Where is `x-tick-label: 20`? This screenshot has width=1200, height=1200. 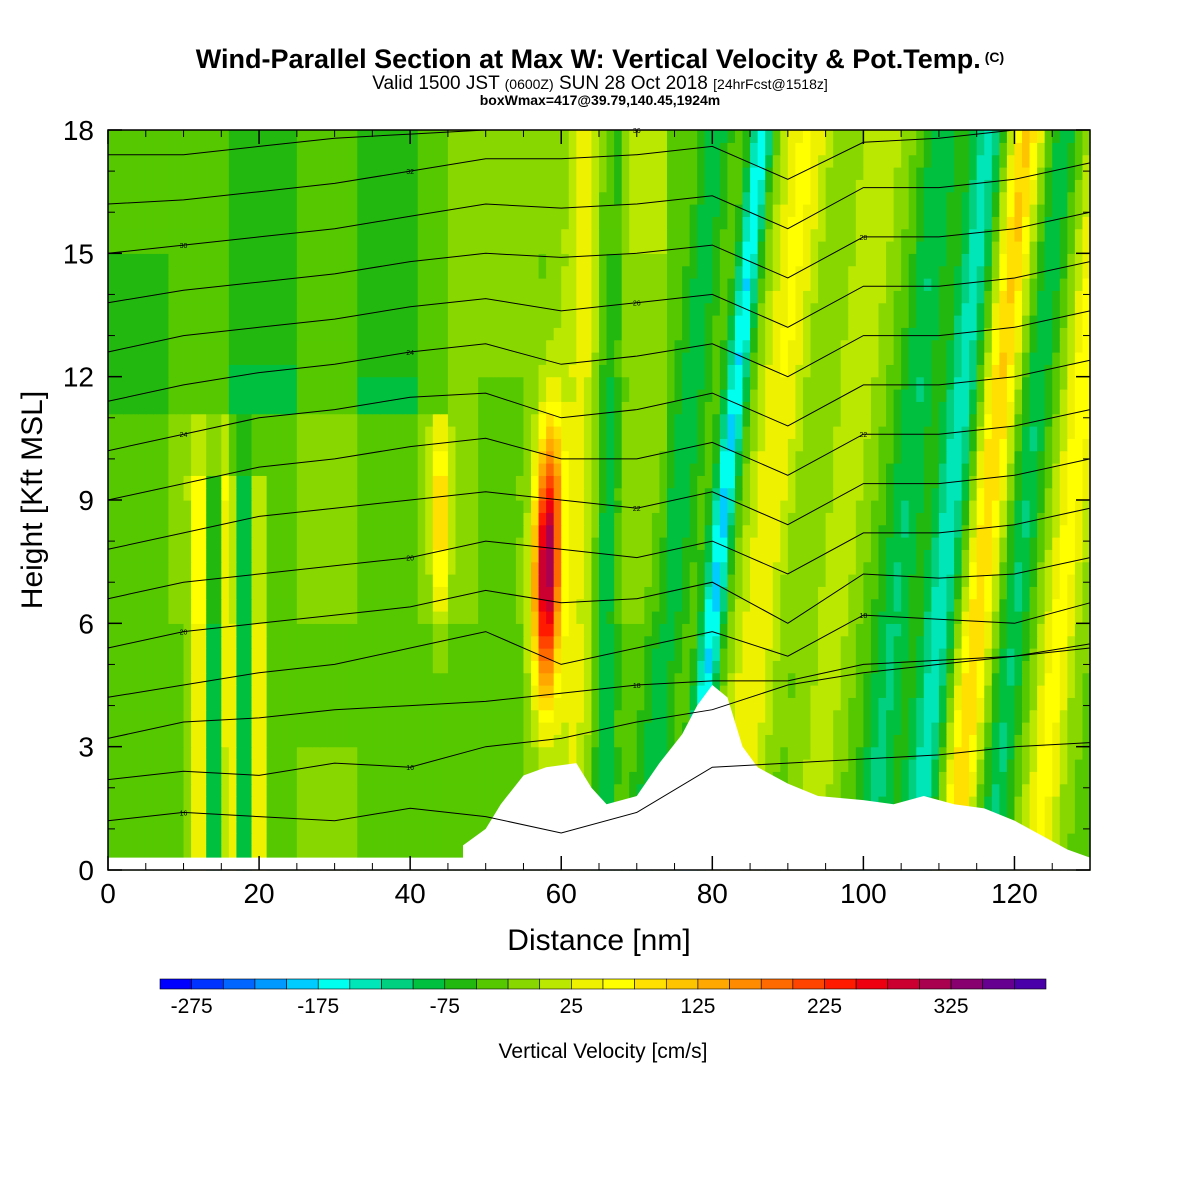 x-tick-label: 20 is located at coordinates (258, 893).